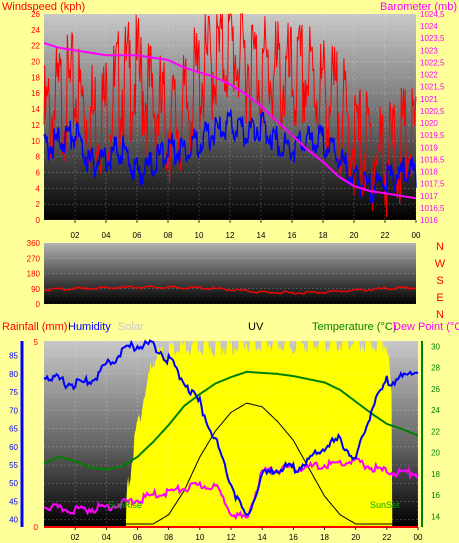  I want to click on dew-point-axis-label: Dew Point (°C), so click(426, 327).